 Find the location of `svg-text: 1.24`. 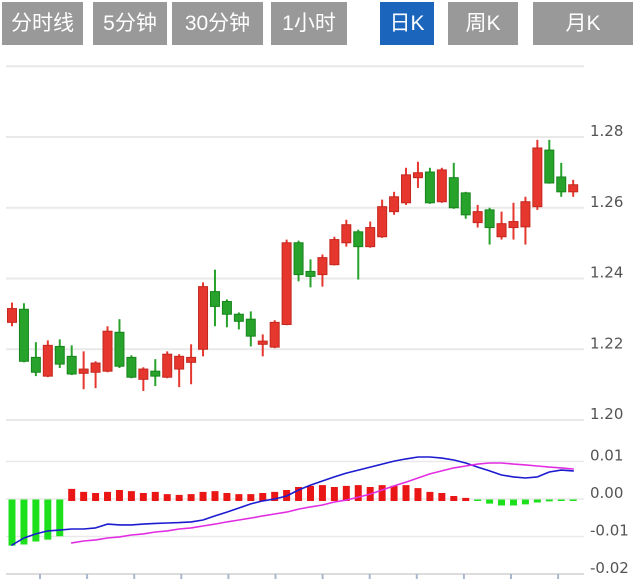

svg-text: 1.24 is located at coordinates (606, 273).